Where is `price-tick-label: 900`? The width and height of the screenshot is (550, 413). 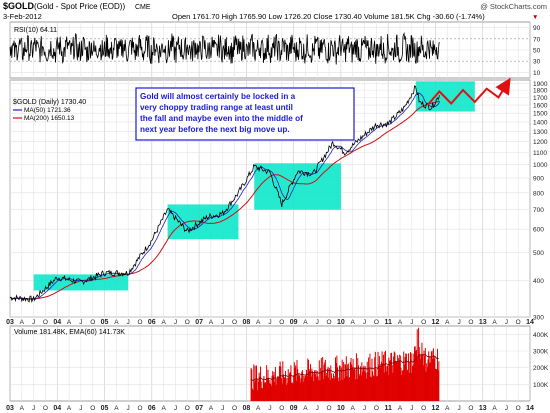 price-tick-label: 900 is located at coordinates (538, 178).